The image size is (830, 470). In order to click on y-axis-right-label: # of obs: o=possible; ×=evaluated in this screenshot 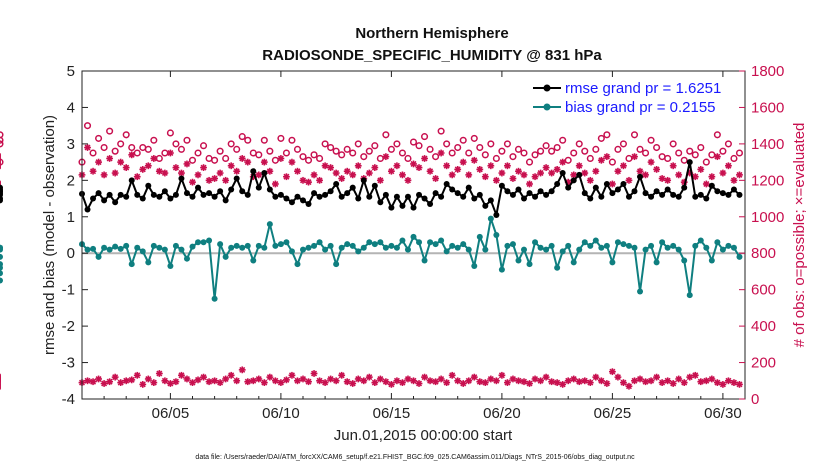, I will do `click(799, 235)`.